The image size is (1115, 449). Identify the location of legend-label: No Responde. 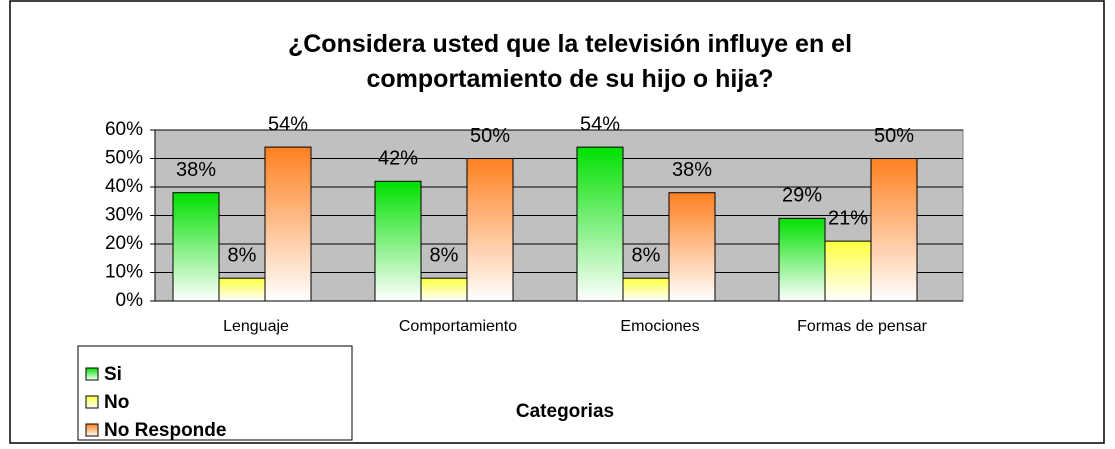
(165, 430).